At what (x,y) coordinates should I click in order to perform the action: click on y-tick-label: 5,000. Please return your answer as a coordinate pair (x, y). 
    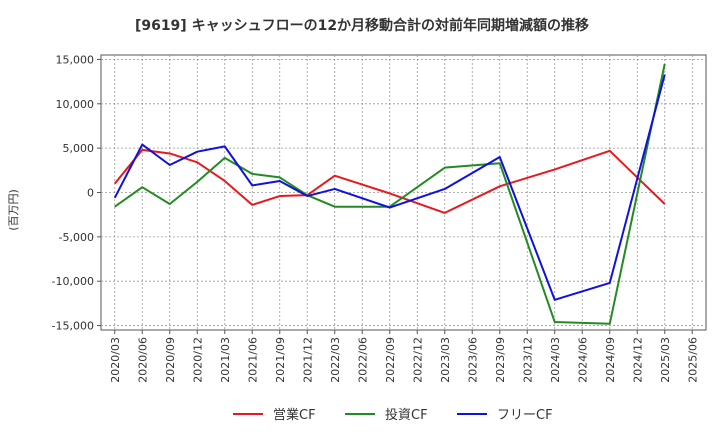
    Looking at the image, I should click on (79, 148).